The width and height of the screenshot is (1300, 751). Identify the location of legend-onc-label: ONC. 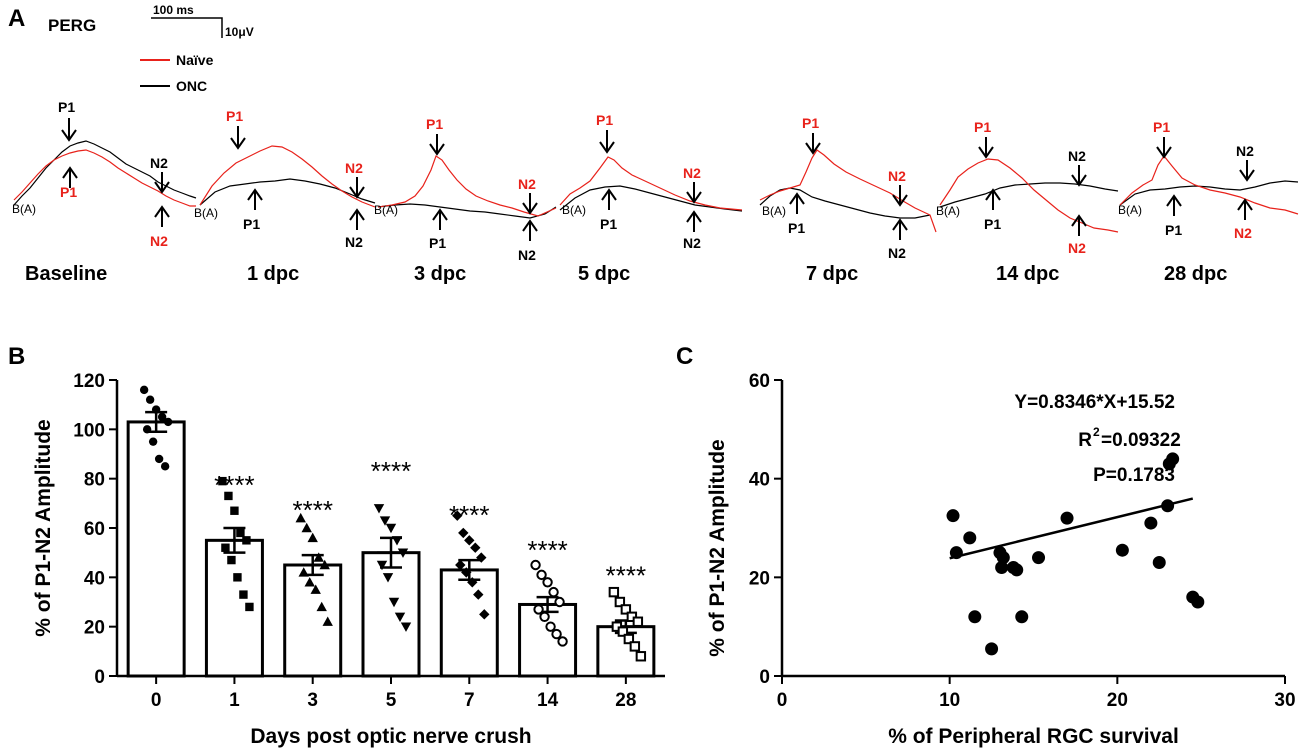
(191, 86).